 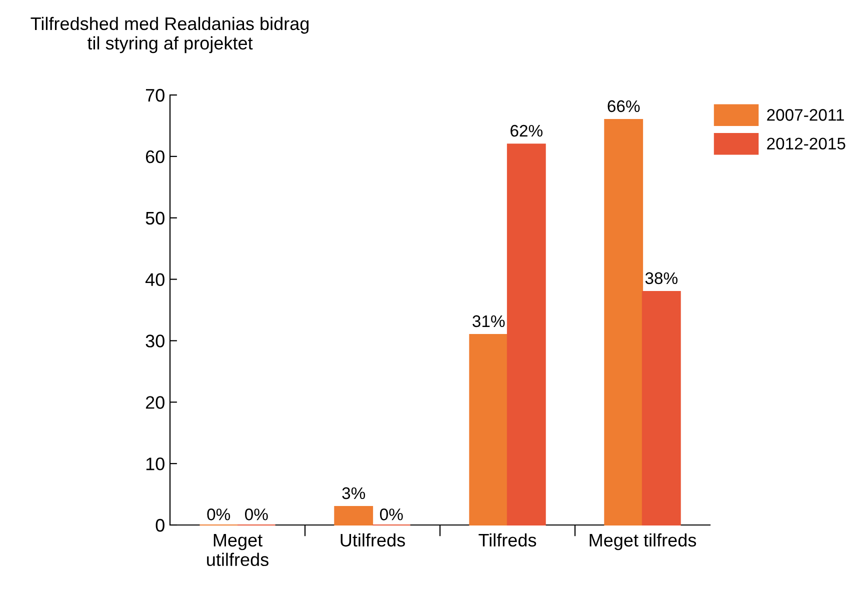 I want to click on y-tick-label: 50, so click(x=155, y=218).